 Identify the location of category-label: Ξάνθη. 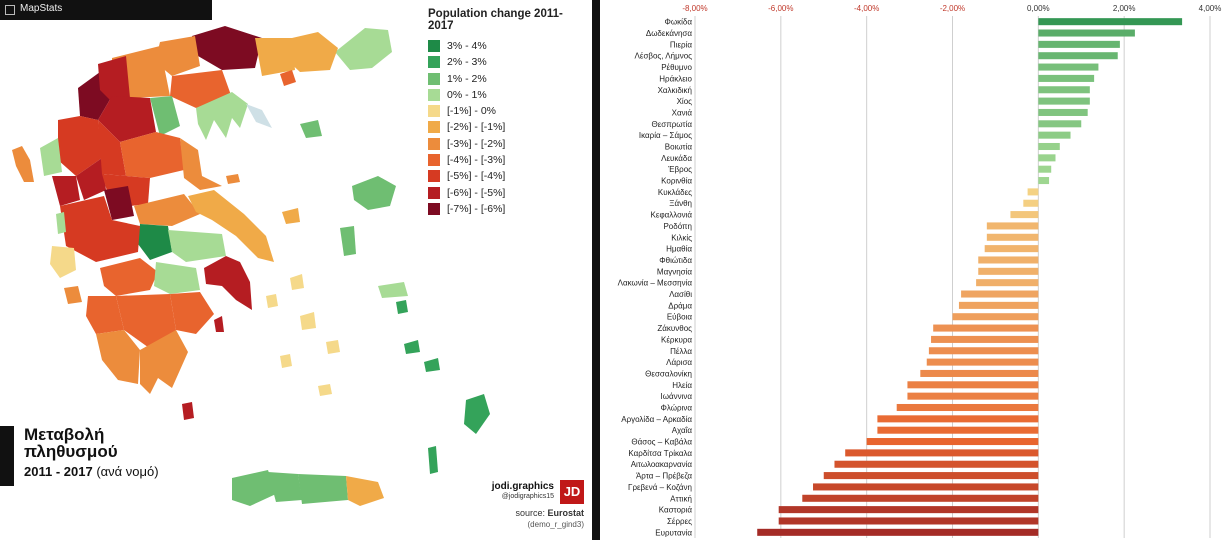
(680, 203).